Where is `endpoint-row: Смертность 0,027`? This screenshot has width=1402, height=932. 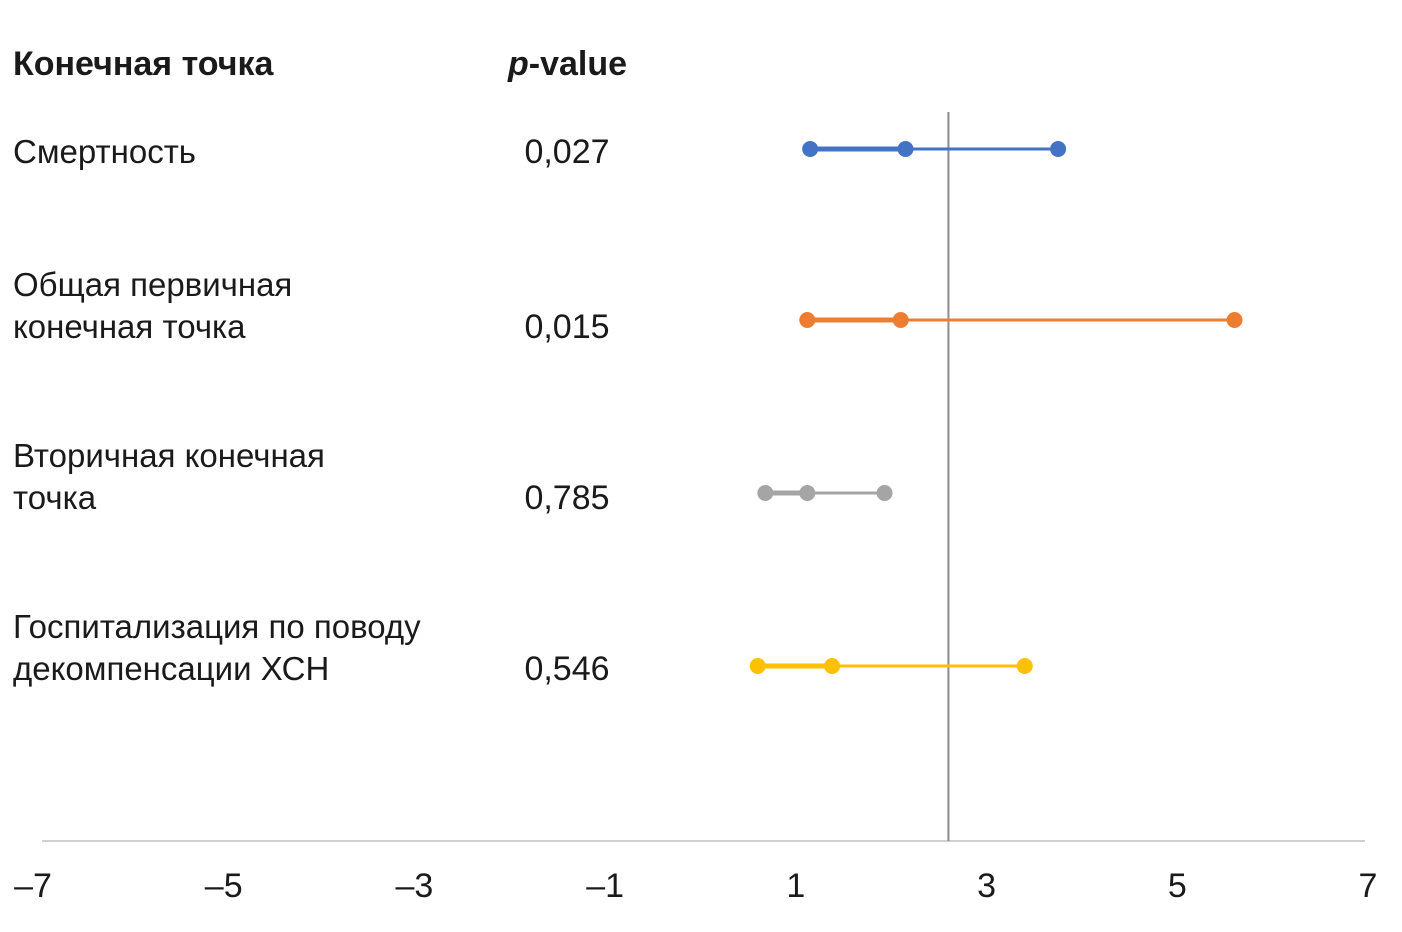 endpoint-row: Смертность 0,027 is located at coordinates (540, 152).